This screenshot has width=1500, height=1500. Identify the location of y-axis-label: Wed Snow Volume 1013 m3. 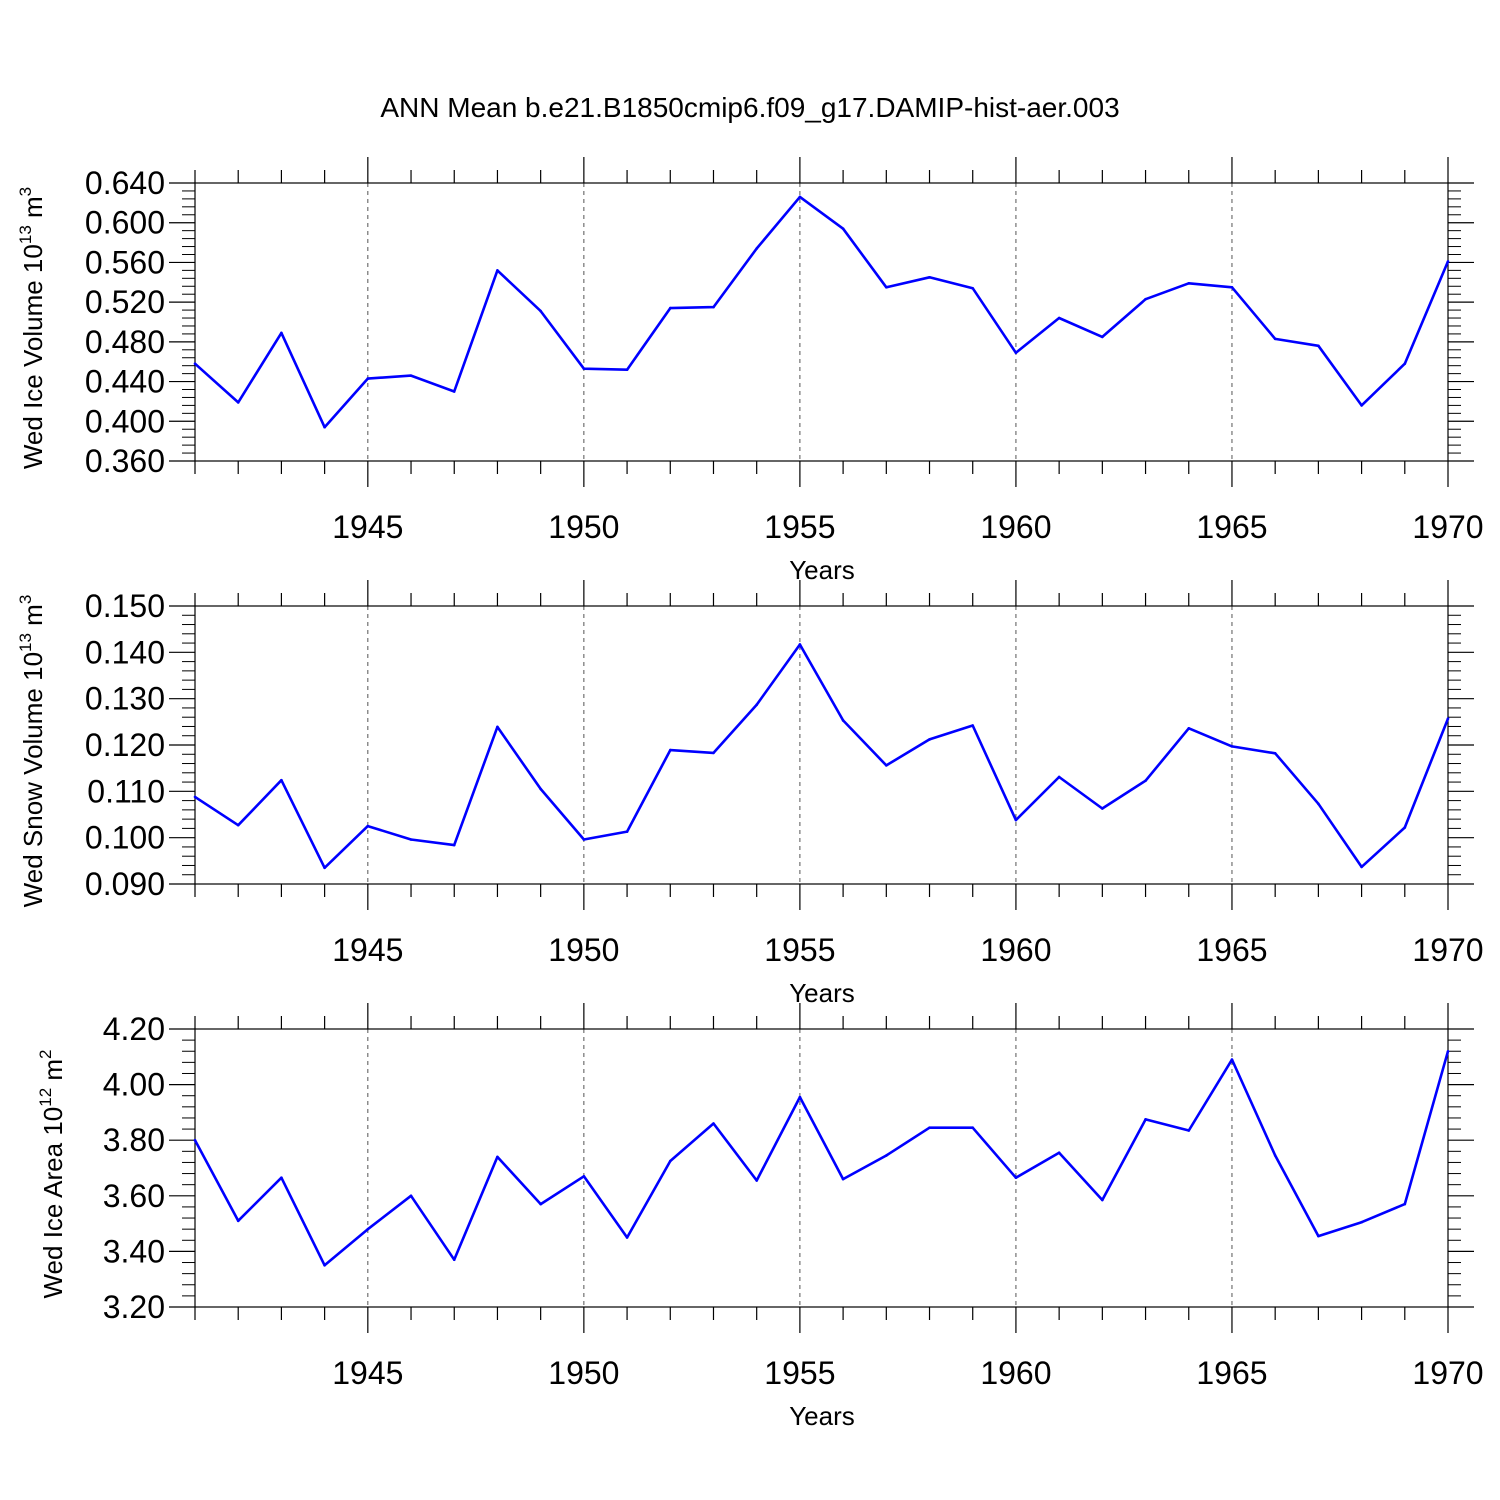
(32, 751).